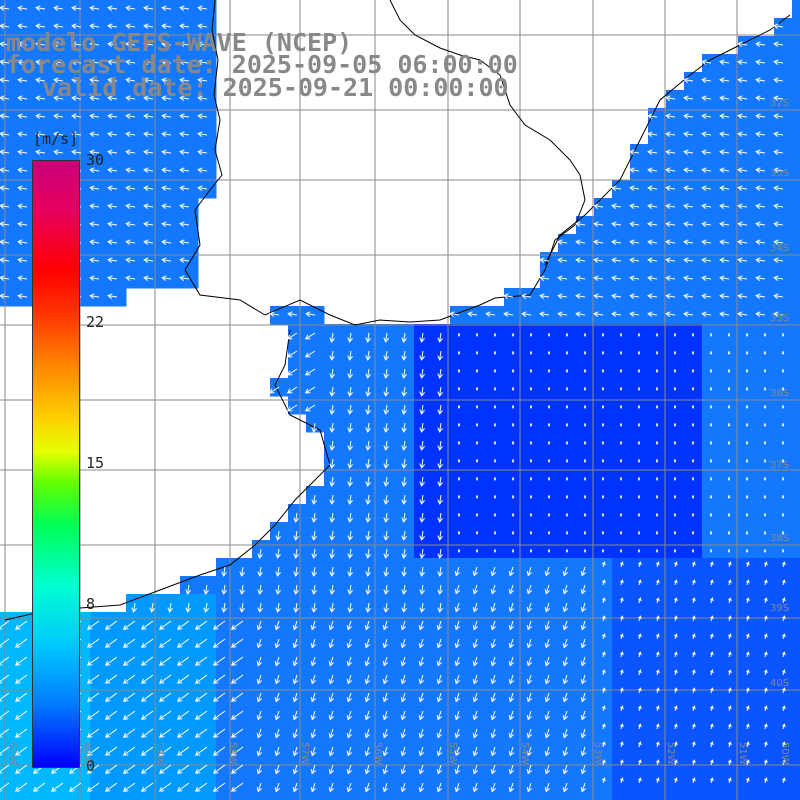 The height and width of the screenshot is (800, 800). I want to click on model-title: modelo GEFS-WAVE (NCEP), so click(179, 42).